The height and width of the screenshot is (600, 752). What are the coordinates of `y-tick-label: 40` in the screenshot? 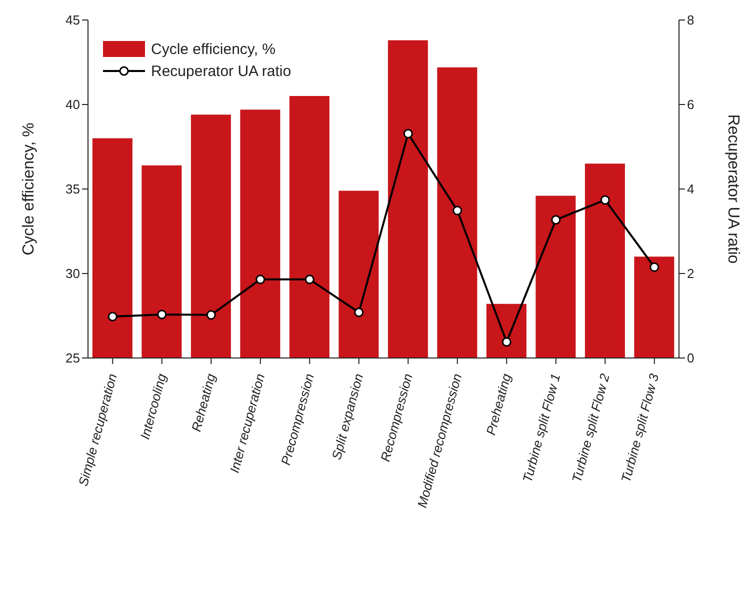 It's located at (73, 104).